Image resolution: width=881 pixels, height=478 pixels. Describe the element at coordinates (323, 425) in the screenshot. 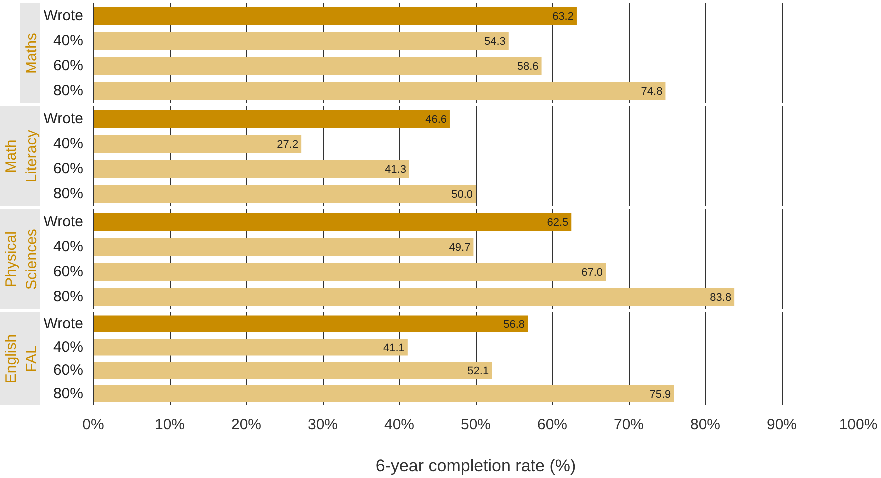

I see `x-tick-label: 30%` at that location.